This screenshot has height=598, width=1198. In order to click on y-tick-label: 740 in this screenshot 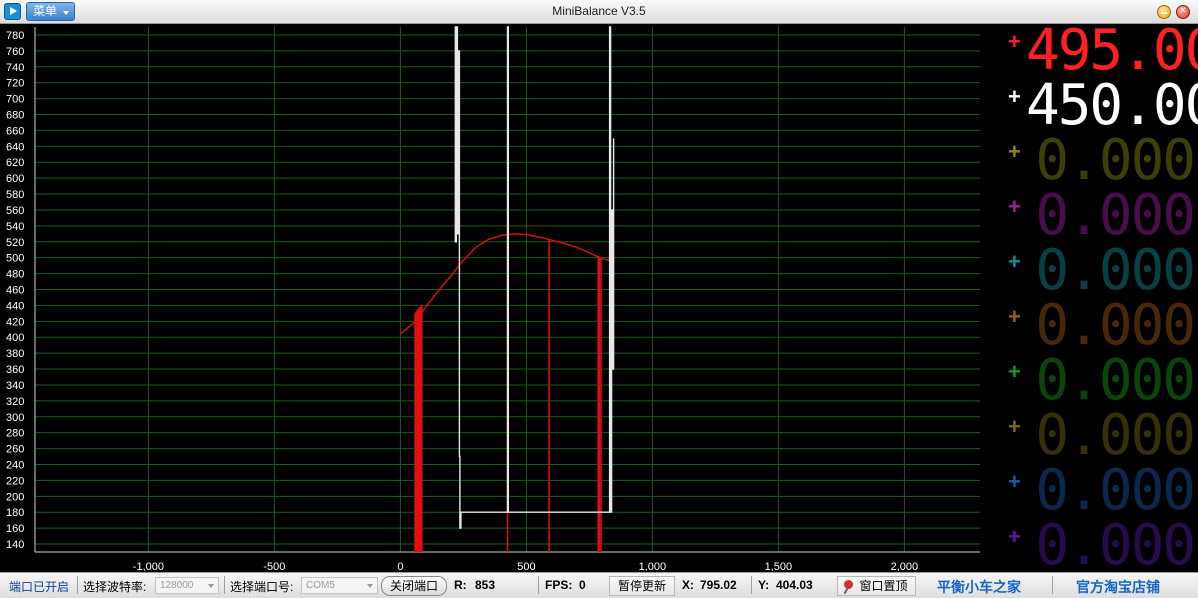, I will do `click(15, 68)`.